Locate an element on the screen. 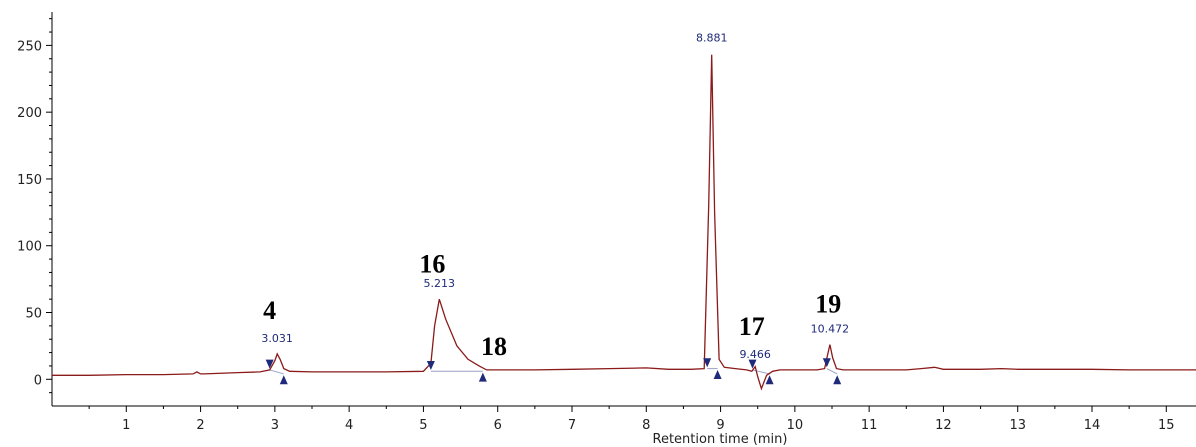 This screenshot has width=1196, height=447. y-tick-label: 100 is located at coordinates (29, 247).